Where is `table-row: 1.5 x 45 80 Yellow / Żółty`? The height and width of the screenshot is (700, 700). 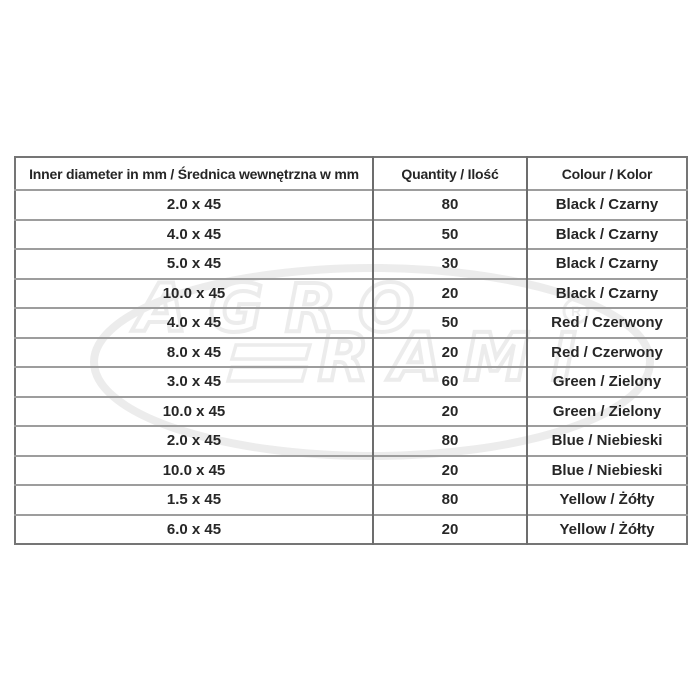
table-row: 1.5 x 45 80 Yellow / Żółty is located at coordinates (351, 499).